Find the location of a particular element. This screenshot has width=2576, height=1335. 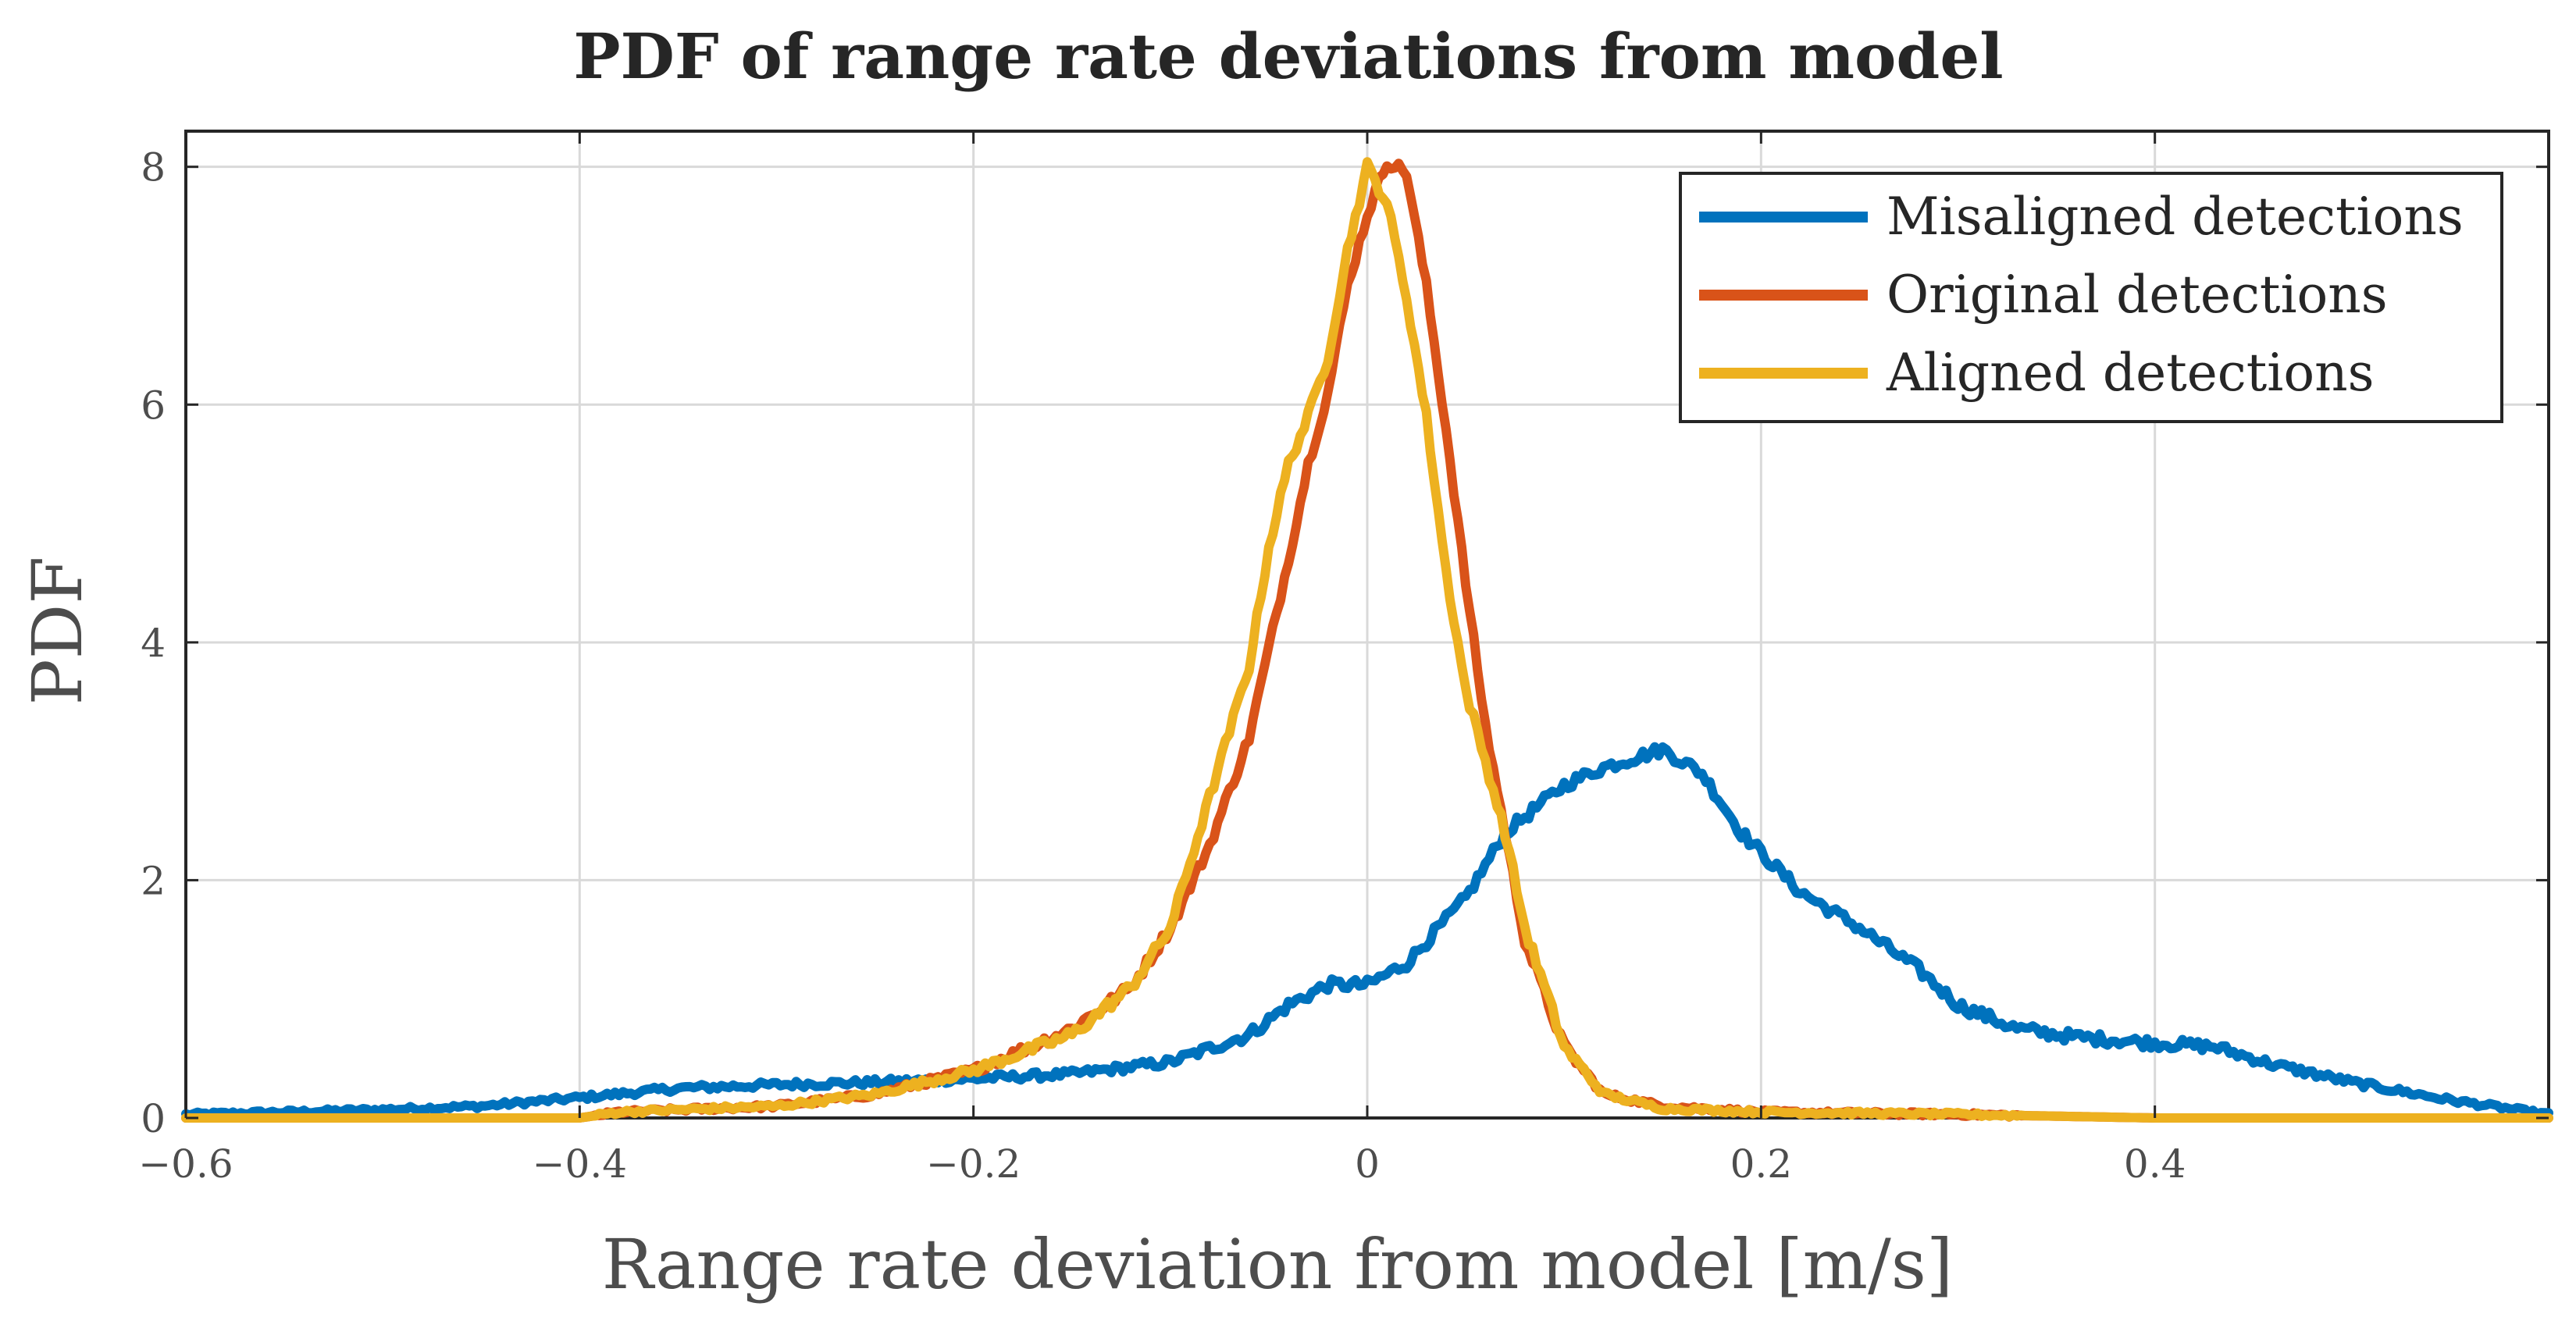

y-tick-label-4: 8 is located at coordinates (153, 167).